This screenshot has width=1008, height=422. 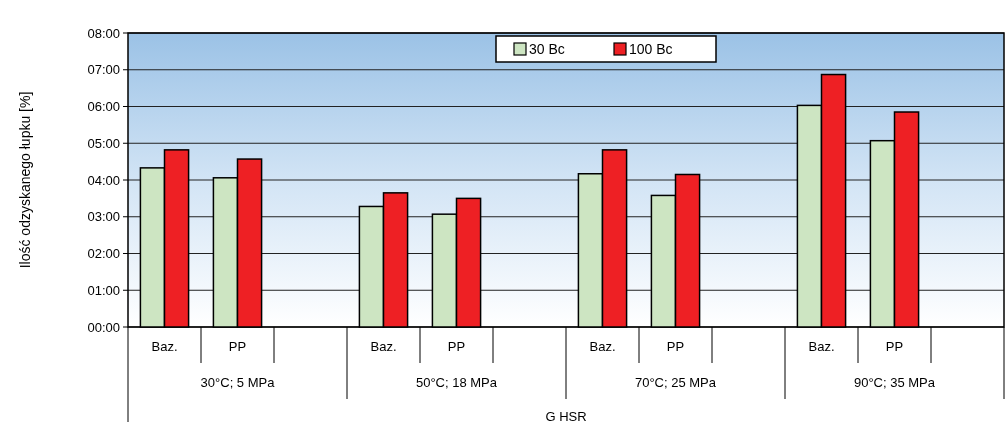 What do you see at coordinates (547, 48) in the screenshot?
I see `legend-label: 30 Bc` at bounding box center [547, 48].